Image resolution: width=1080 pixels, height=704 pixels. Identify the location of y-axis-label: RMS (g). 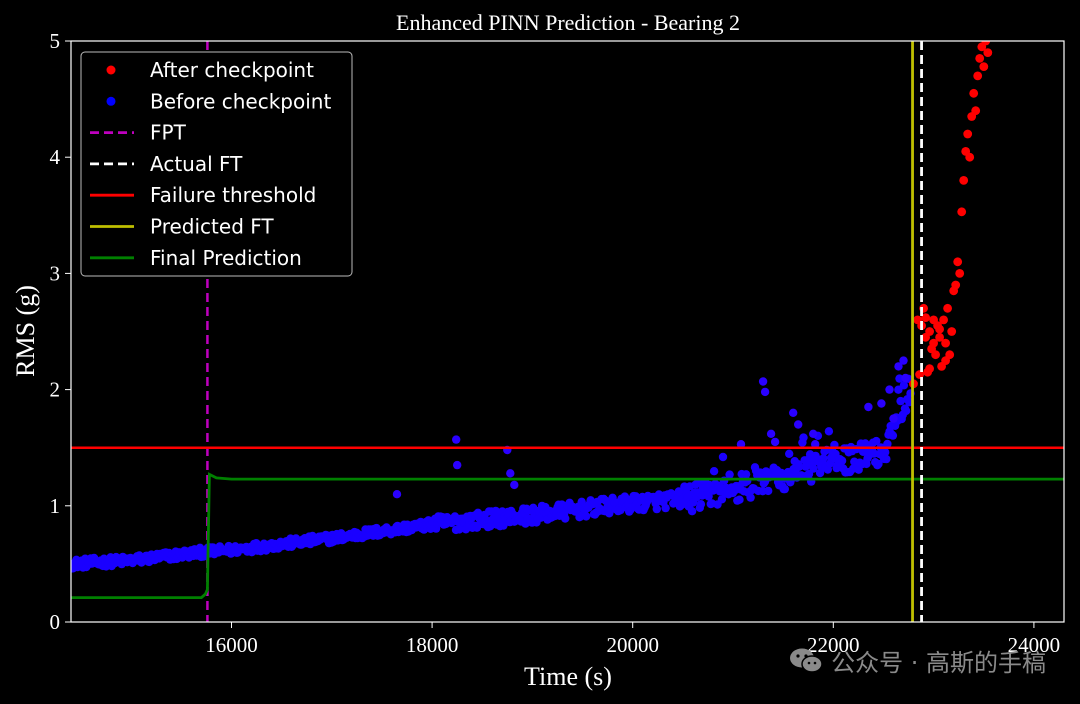
(25, 331).